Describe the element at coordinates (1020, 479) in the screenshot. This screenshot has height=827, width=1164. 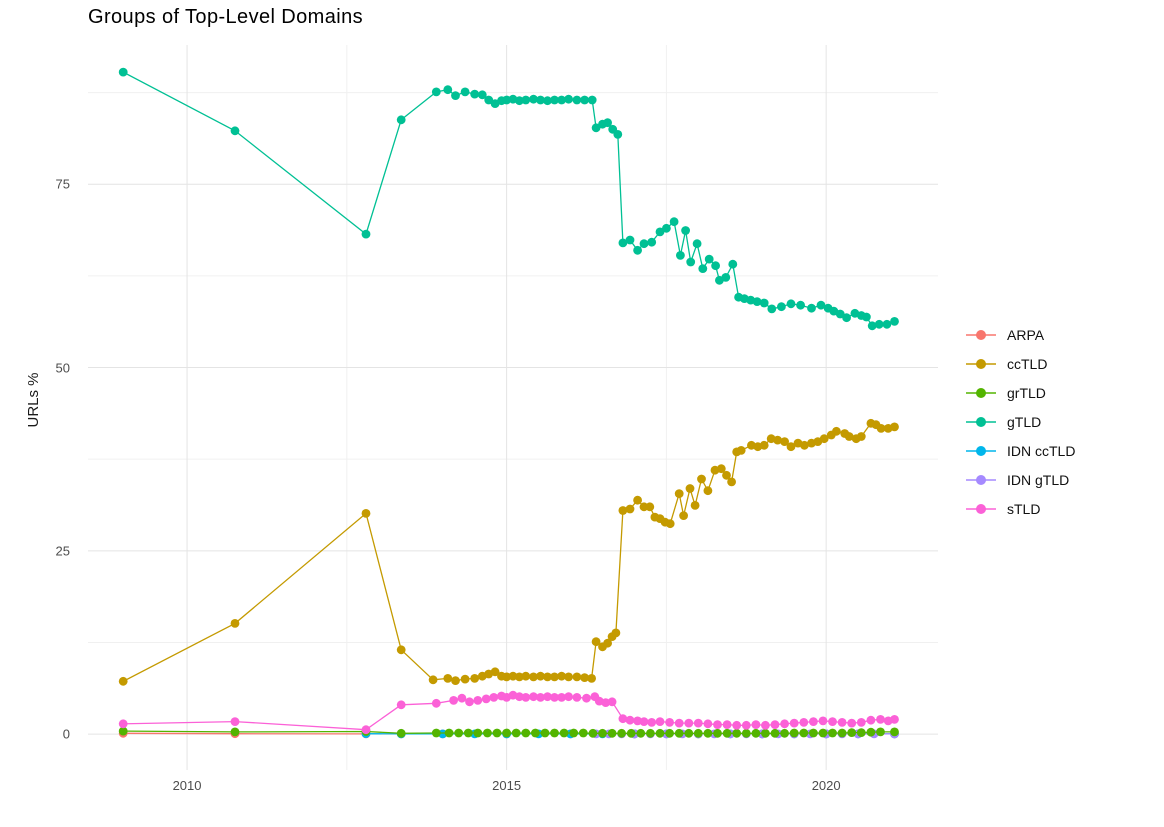
I see `legend-item-IDN-gTLD: IDN gTLD` at that location.